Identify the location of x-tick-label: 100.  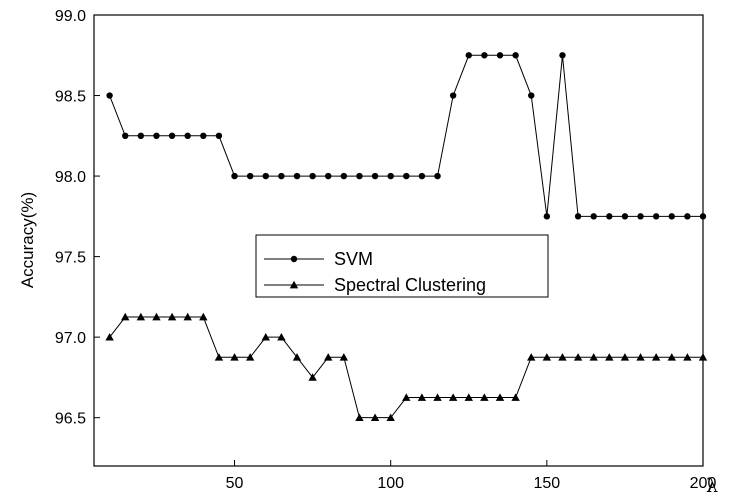
(390, 483).